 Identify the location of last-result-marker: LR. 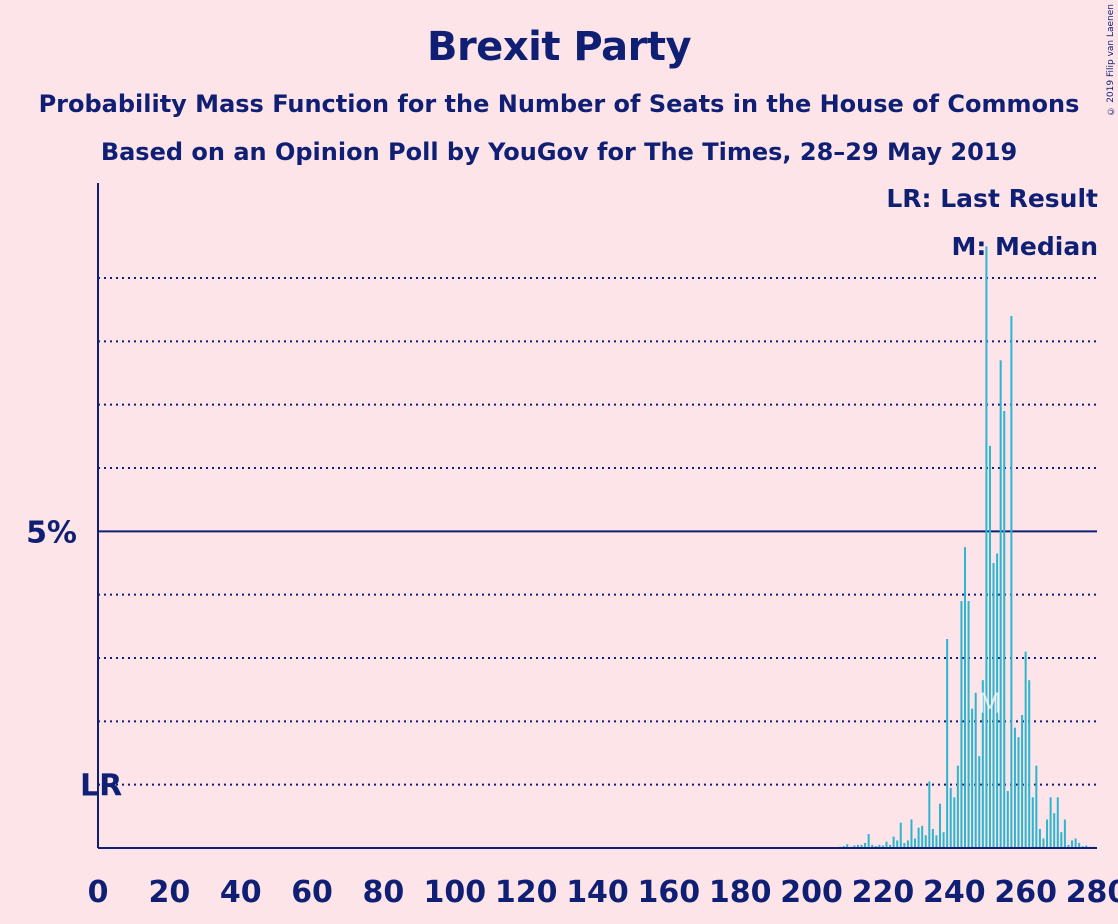
(101, 786).